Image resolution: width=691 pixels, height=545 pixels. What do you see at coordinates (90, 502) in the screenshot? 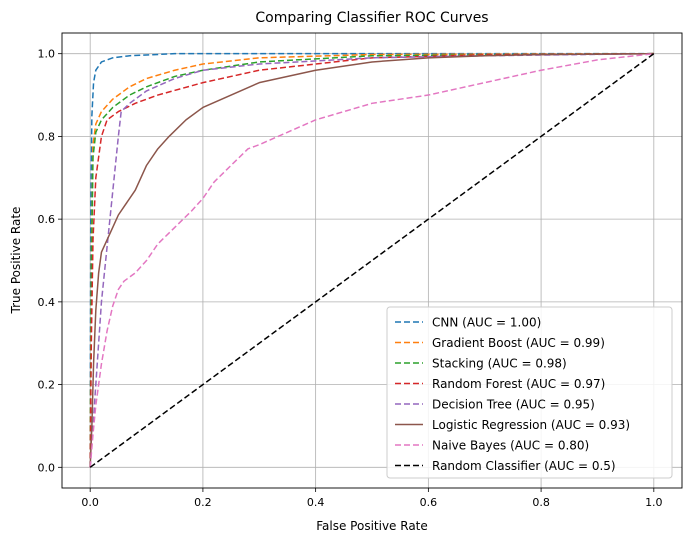
I see `x-tick-label: 0.0` at bounding box center [90, 502].